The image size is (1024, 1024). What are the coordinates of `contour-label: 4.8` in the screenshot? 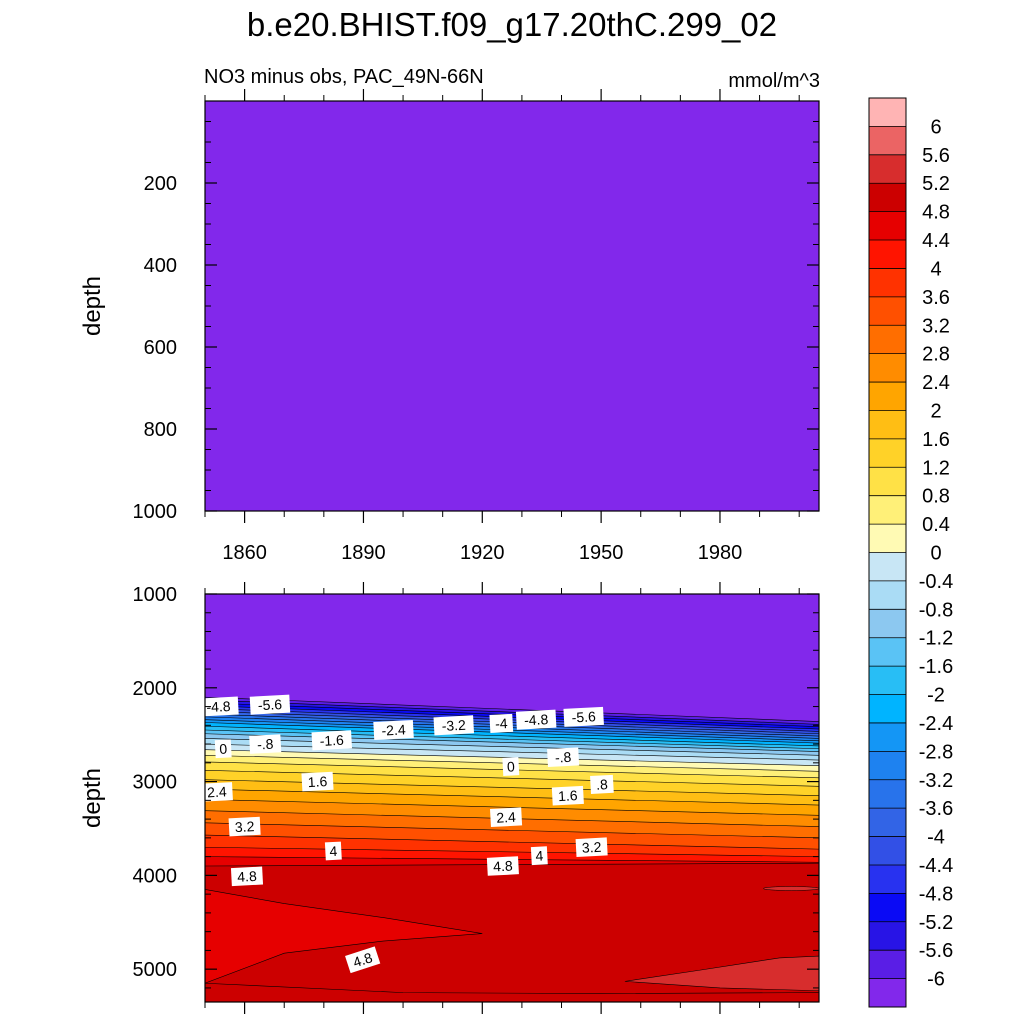 It's located at (502, 866).